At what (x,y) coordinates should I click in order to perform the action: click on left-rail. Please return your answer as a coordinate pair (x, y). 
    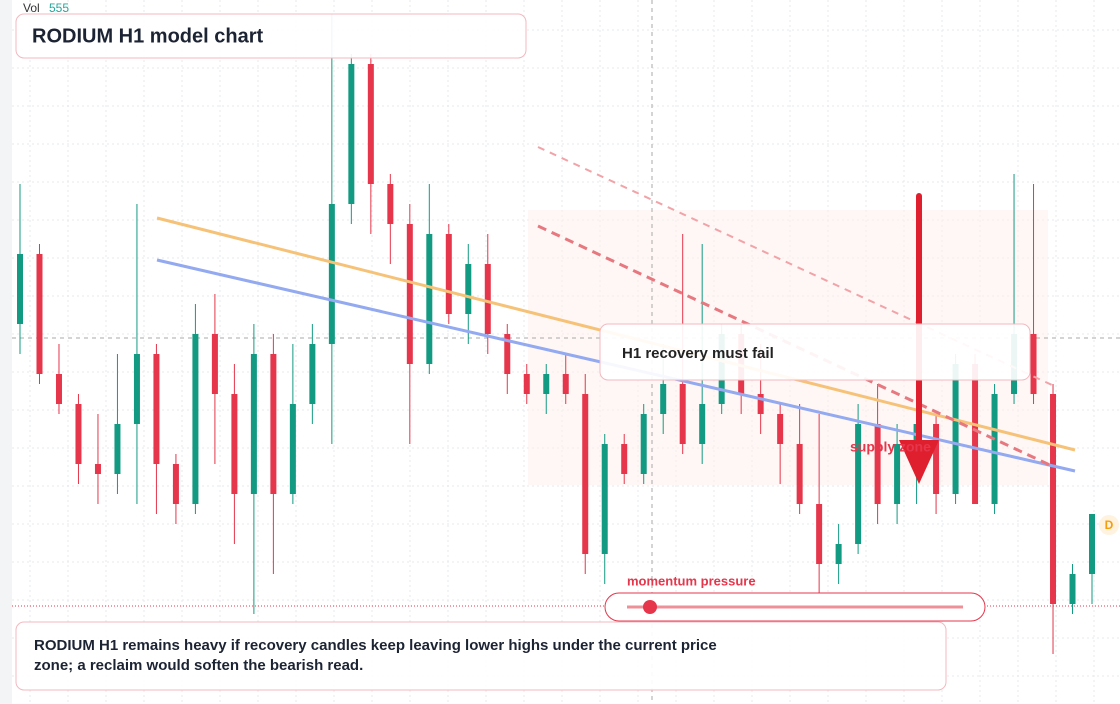
    Looking at the image, I should click on (6, 352).